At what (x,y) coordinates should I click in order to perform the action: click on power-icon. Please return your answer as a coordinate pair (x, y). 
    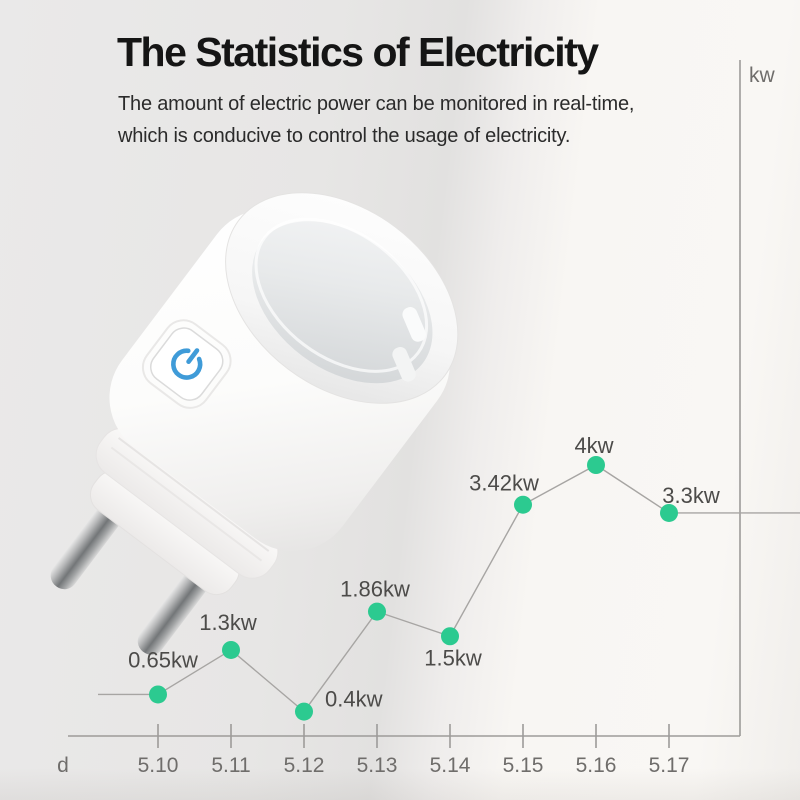
    Looking at the image, I should click on (187, 364).